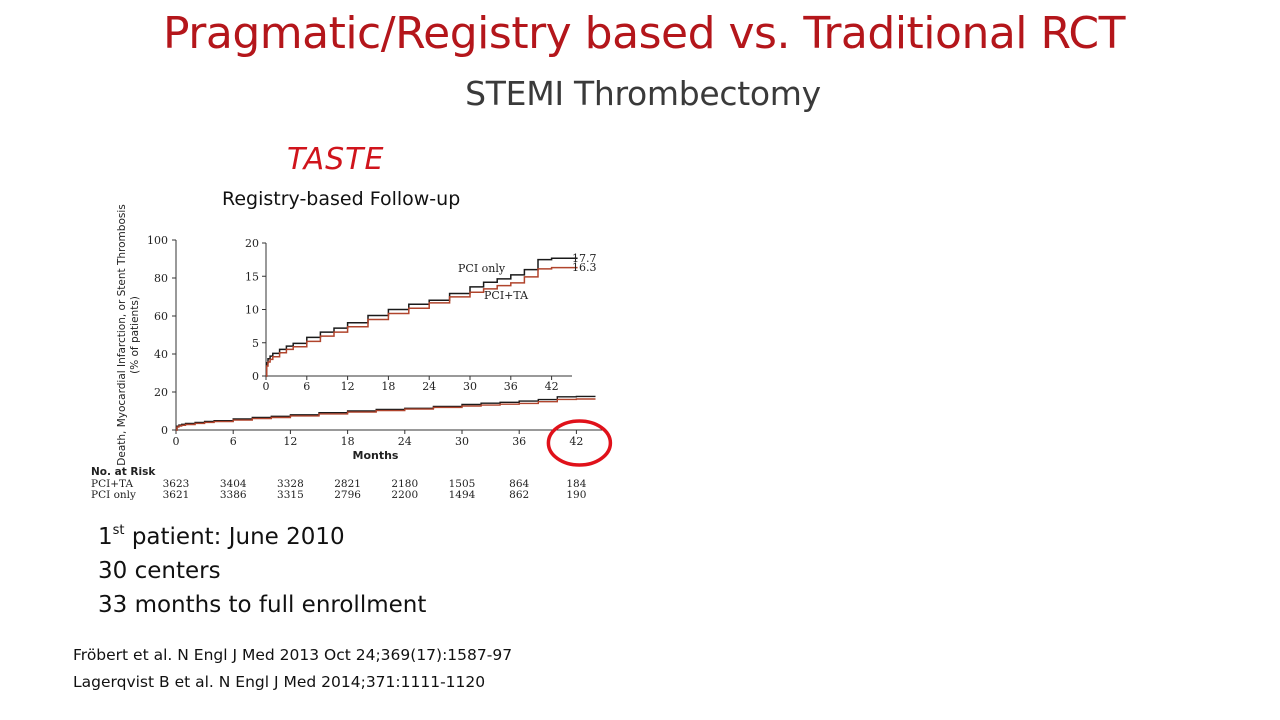 The height and width of the screenshot is (720, 1280). Describe the element at coordinates (161, 392) in the screenshot. I see `main-y-tick-label: 20` at that location.